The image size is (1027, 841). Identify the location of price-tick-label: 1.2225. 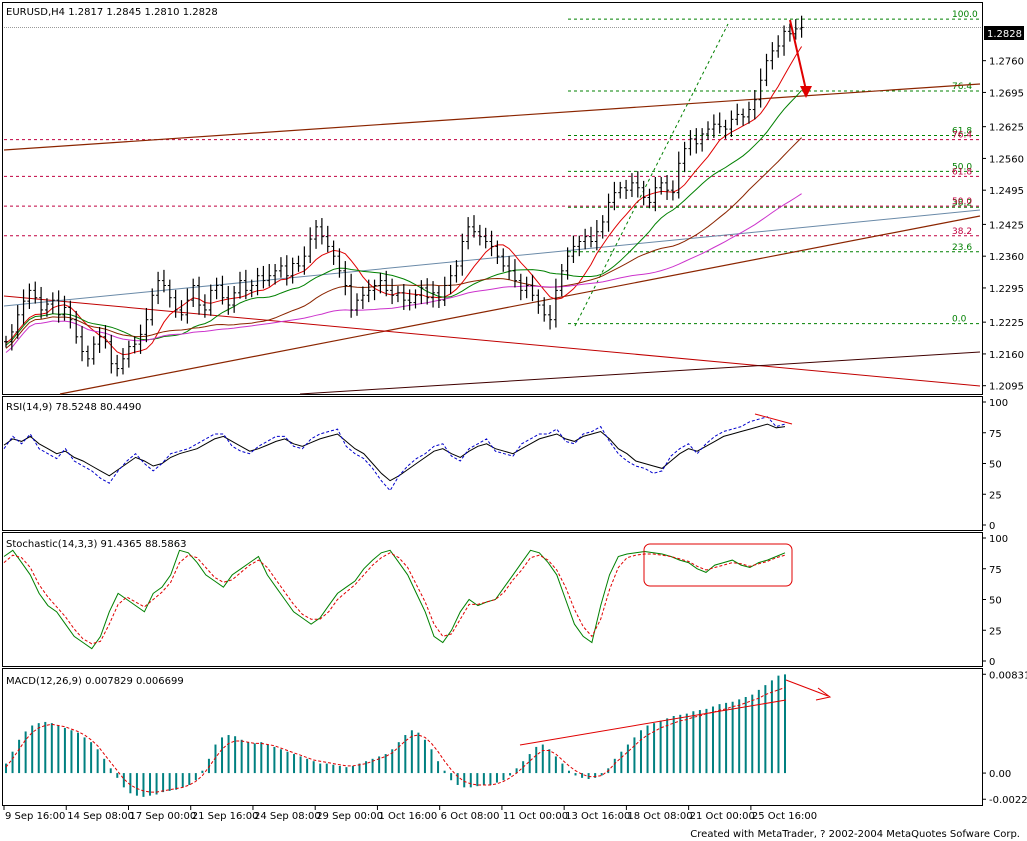
(1006, 323).